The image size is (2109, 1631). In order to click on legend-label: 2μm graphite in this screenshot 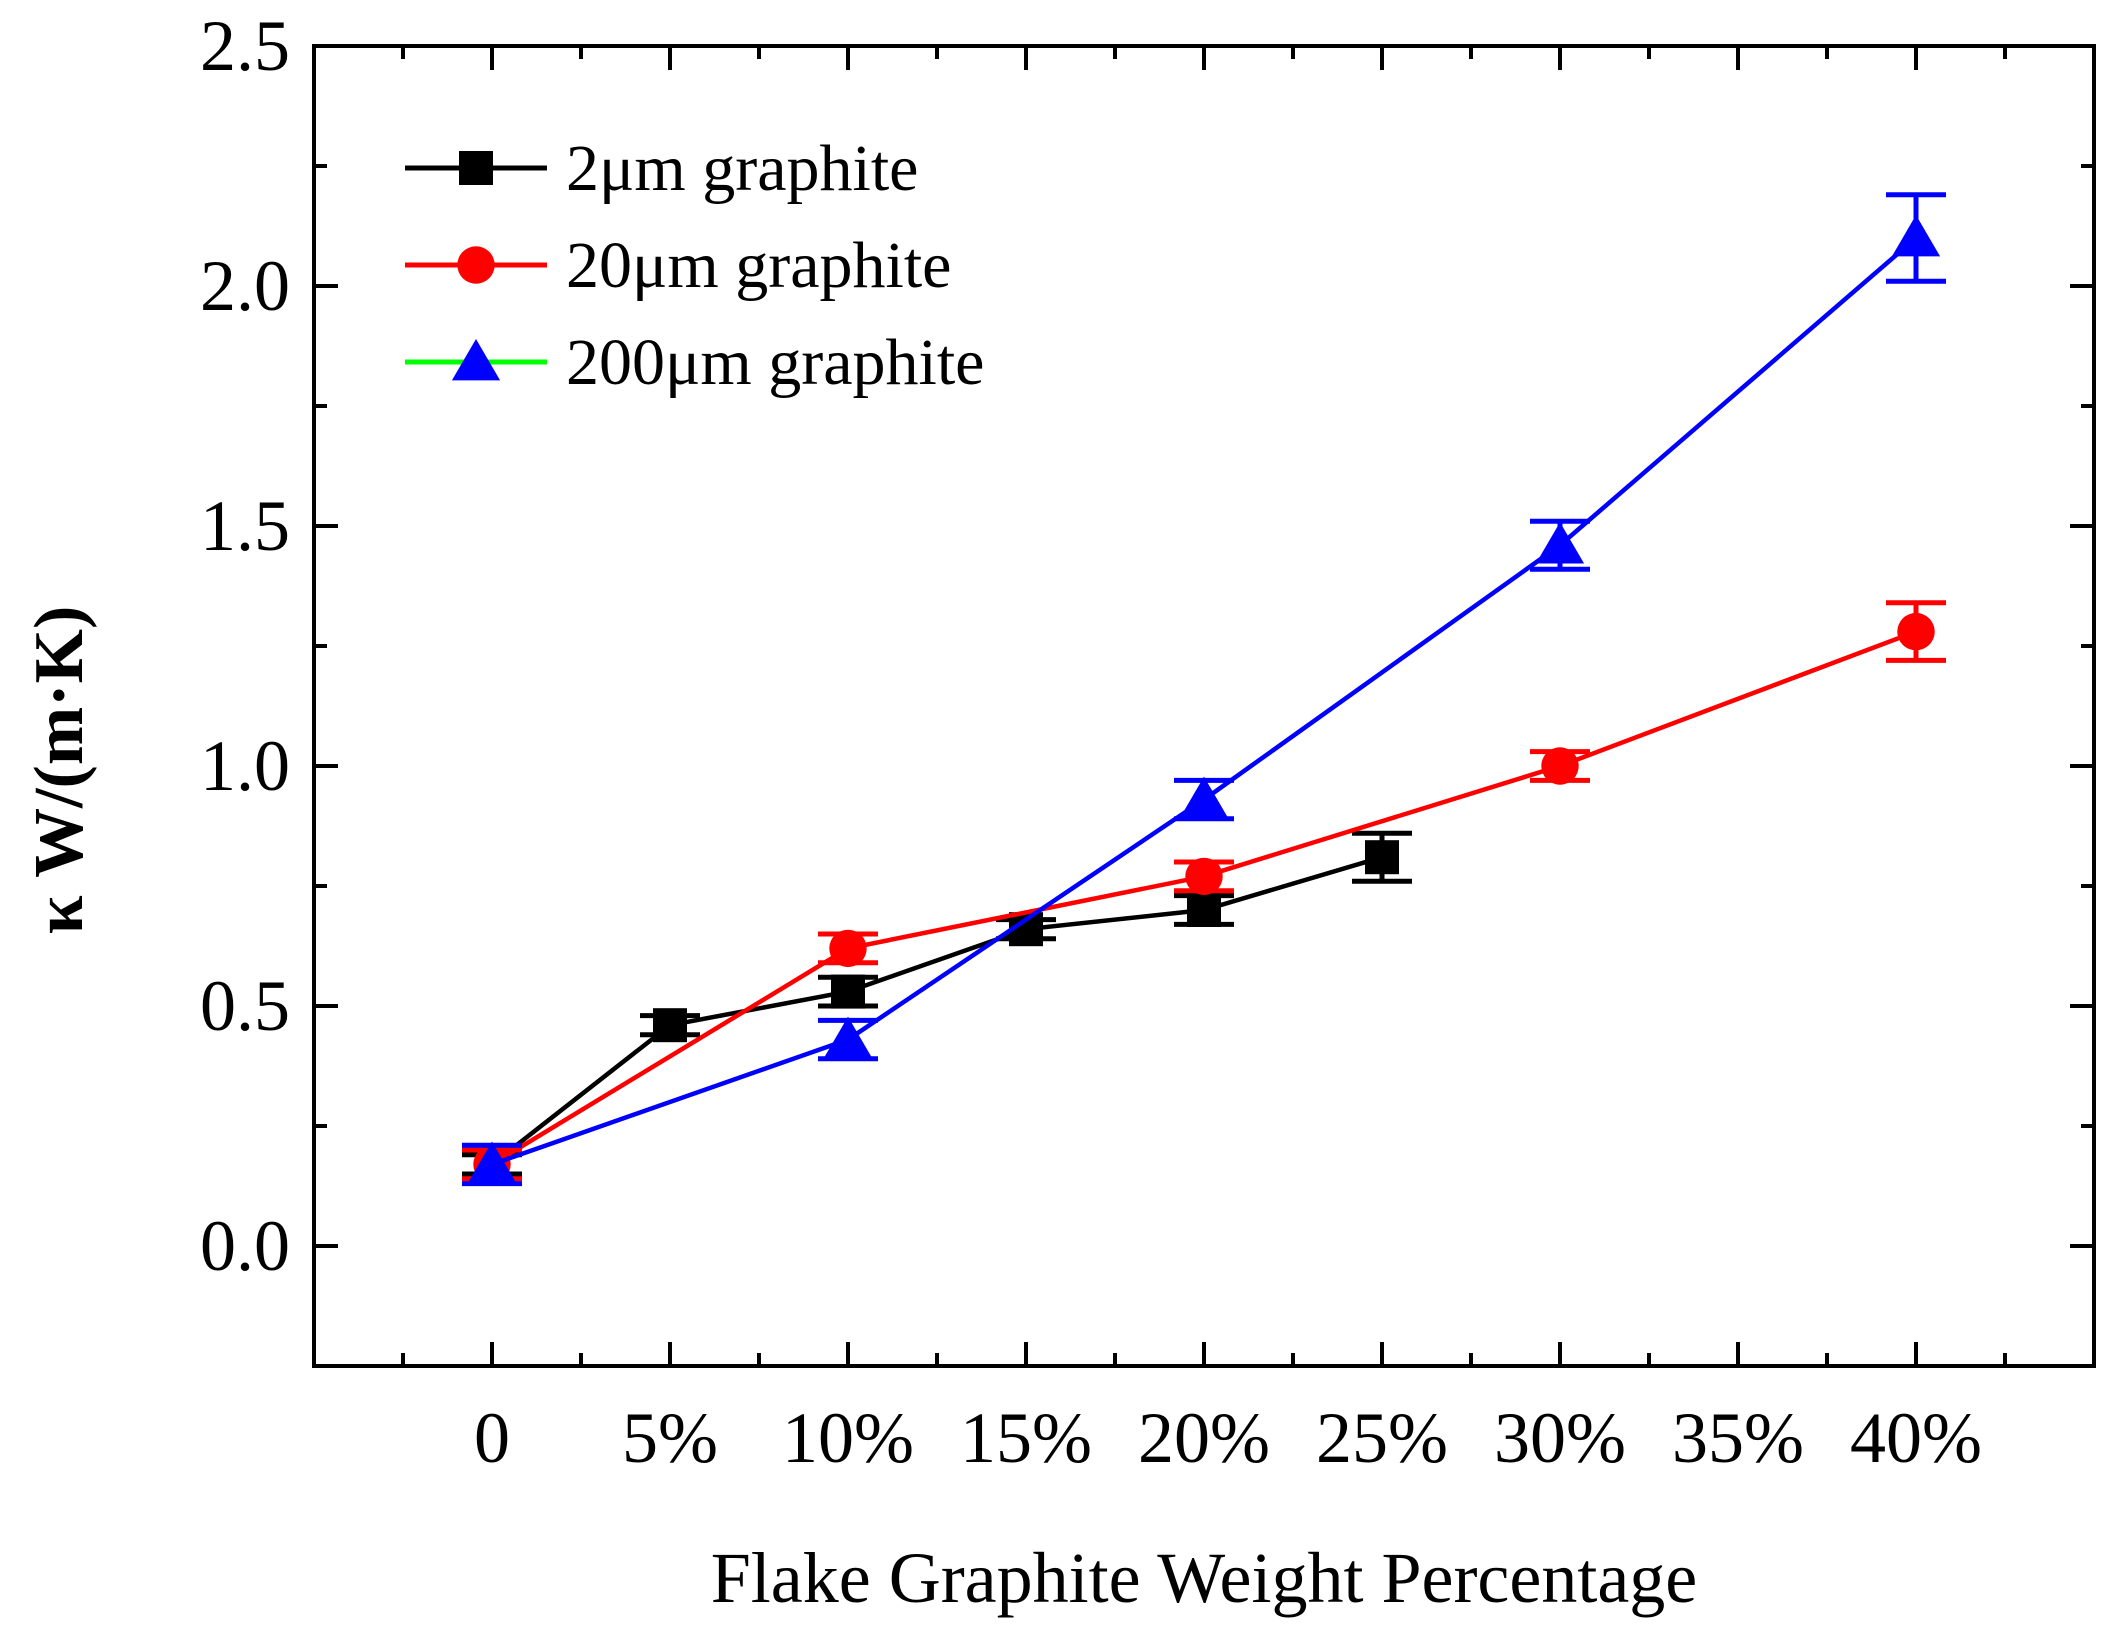, I will do `click(742, 168)`.